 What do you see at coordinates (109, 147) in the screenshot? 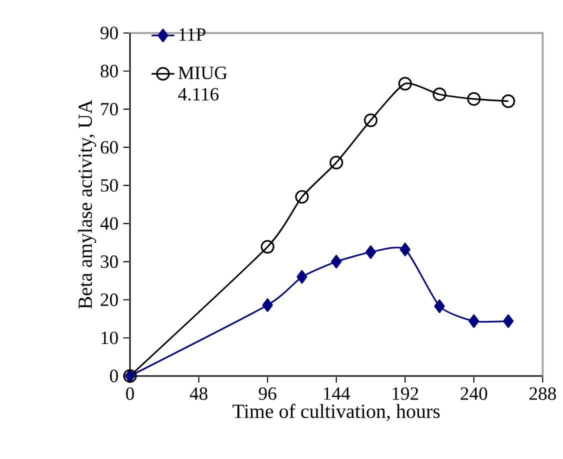
I see `y-tick-label: 60` at bounding box center [109, 147].